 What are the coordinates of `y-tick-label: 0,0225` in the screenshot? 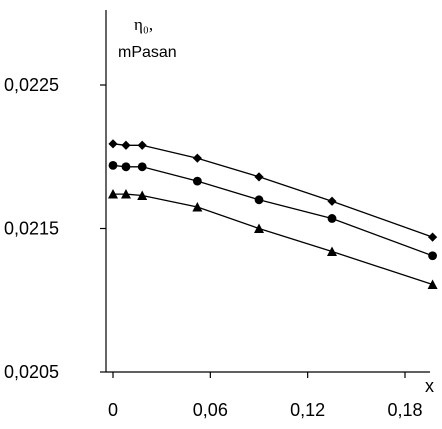 It's located at (31, 85).